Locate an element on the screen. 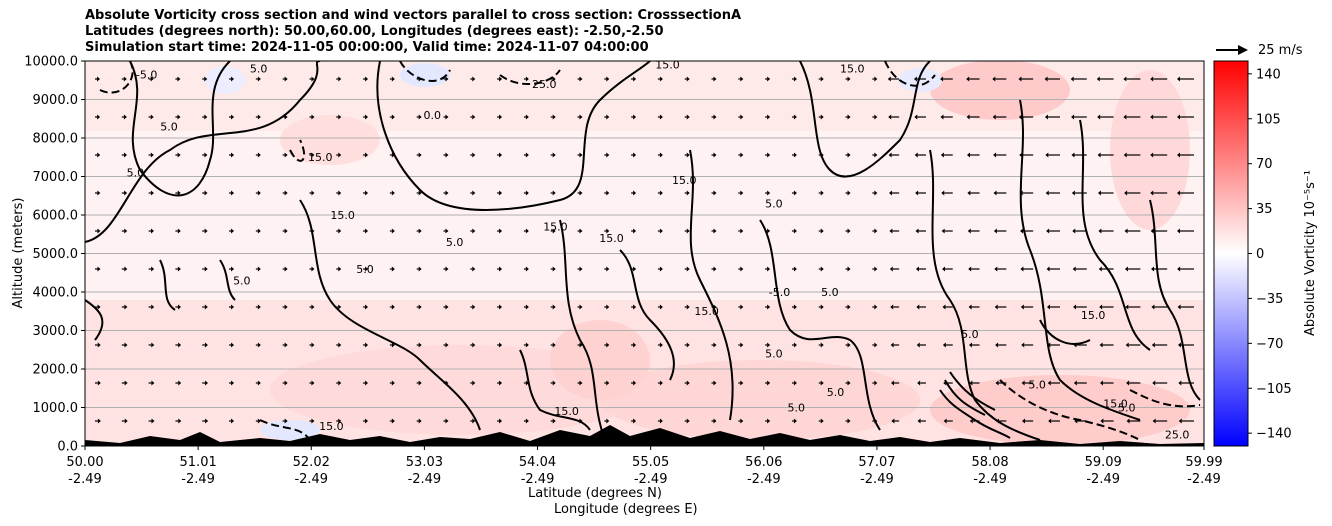 The width and height of the screenshot is (1332, 526). reference-vector-label: 25 m/s is located at coordinates (1280, 50).